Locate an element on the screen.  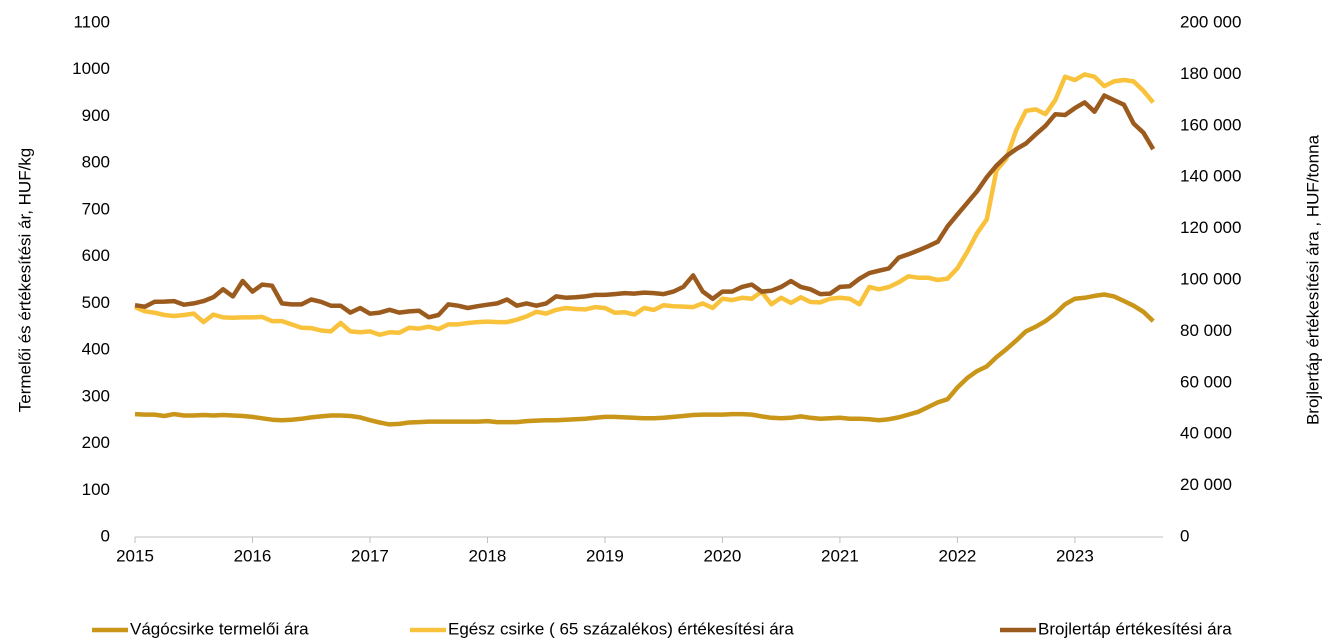
x-tick-label: 2018 is located at coordinates (488, 555).